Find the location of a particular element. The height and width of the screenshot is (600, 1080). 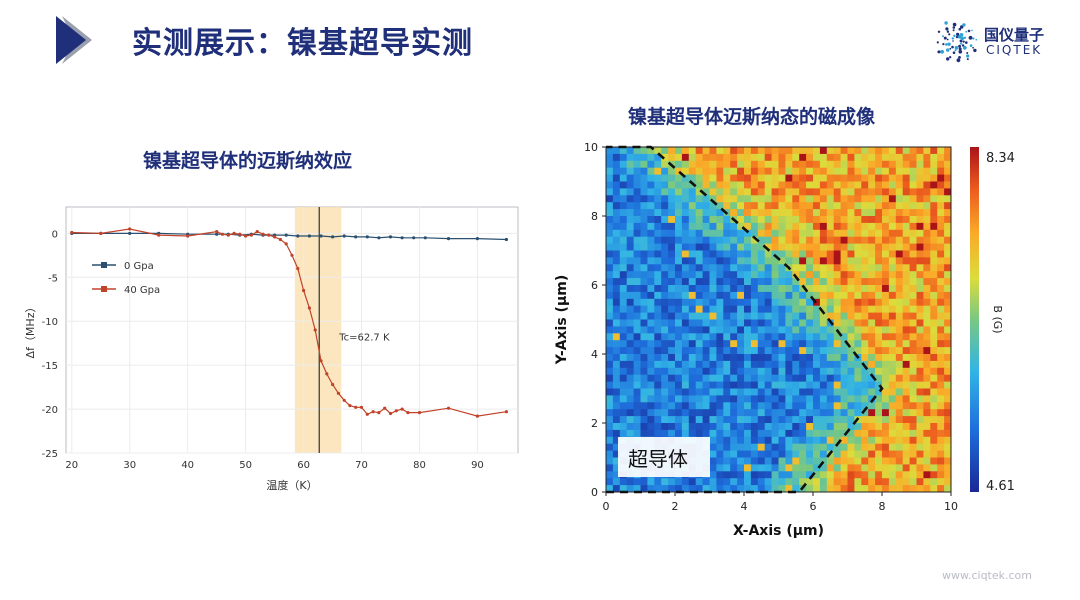

y-tick-label: 4 is located at coordinates (594, 354).